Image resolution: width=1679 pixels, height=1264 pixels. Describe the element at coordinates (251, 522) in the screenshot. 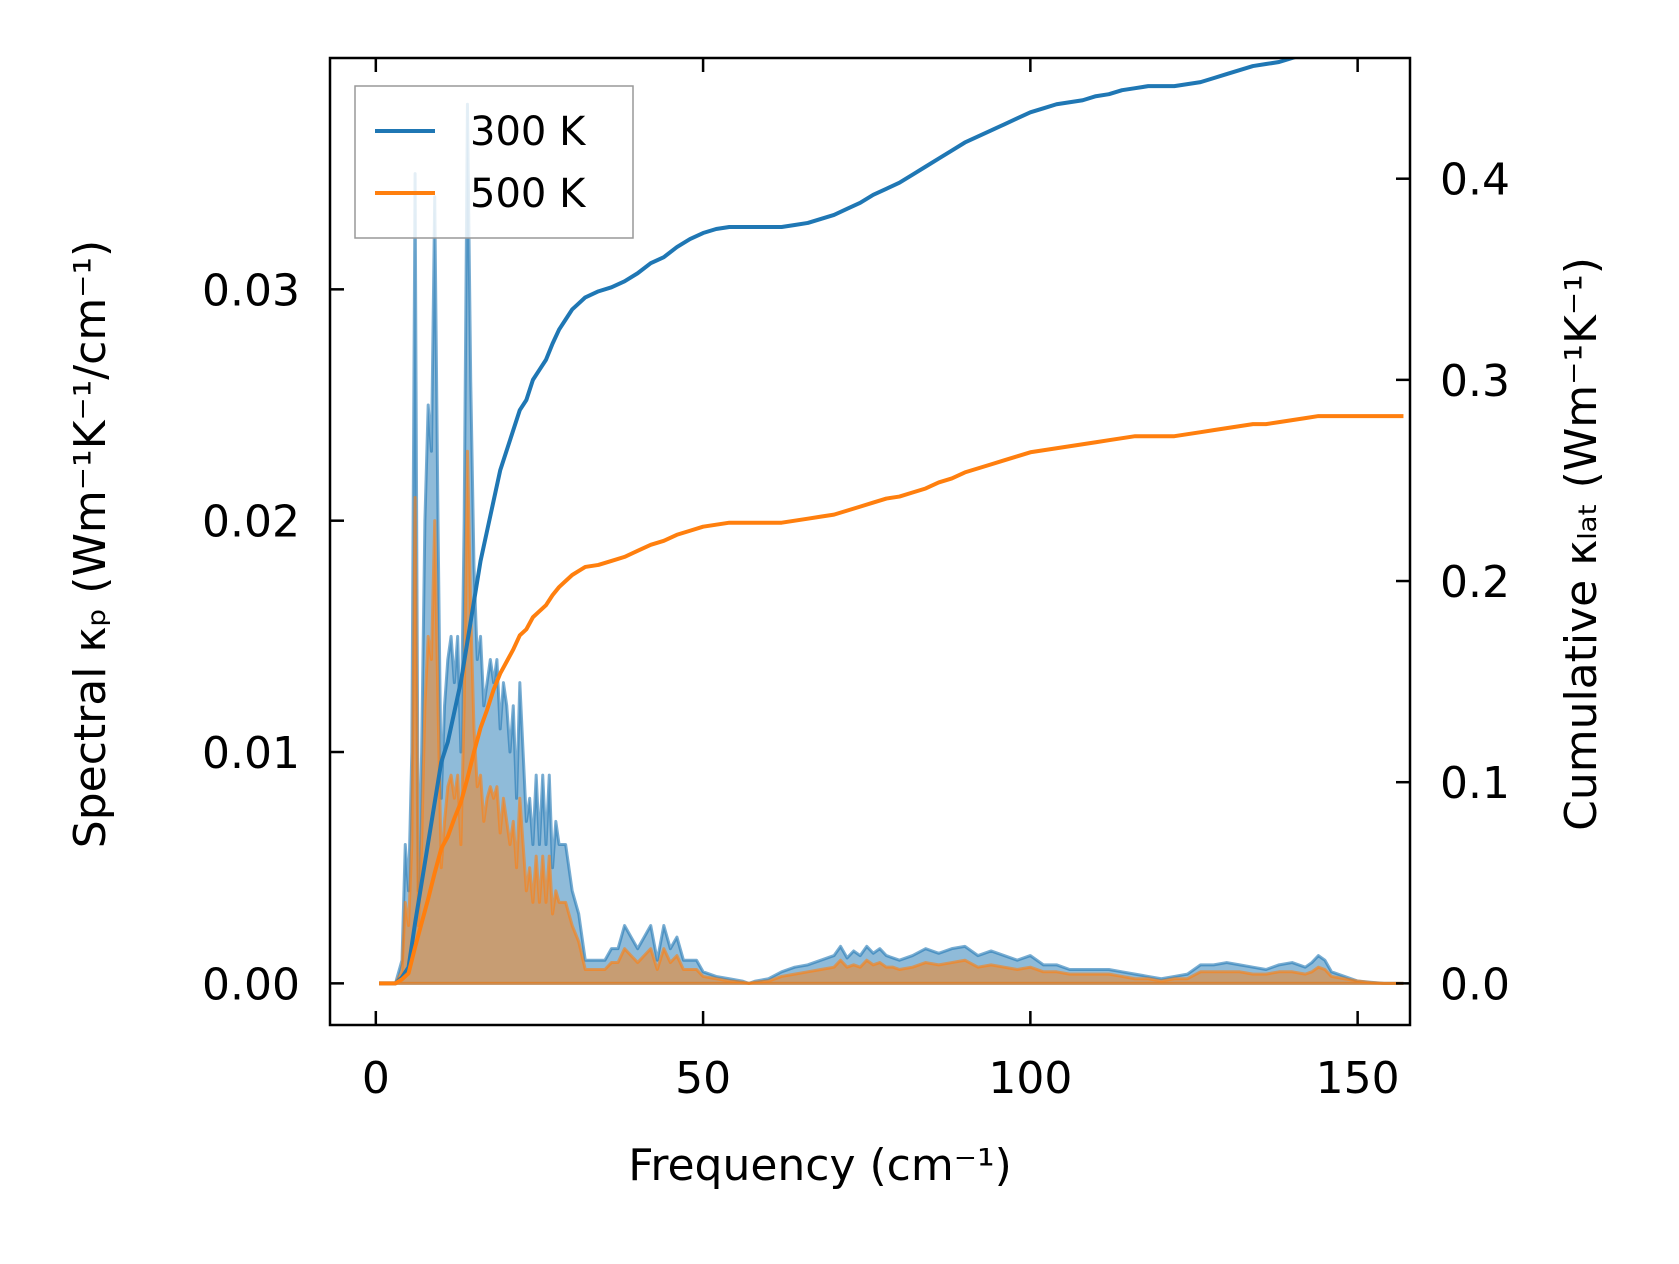

I see `y-left-tick-label: 0.02` at that location.